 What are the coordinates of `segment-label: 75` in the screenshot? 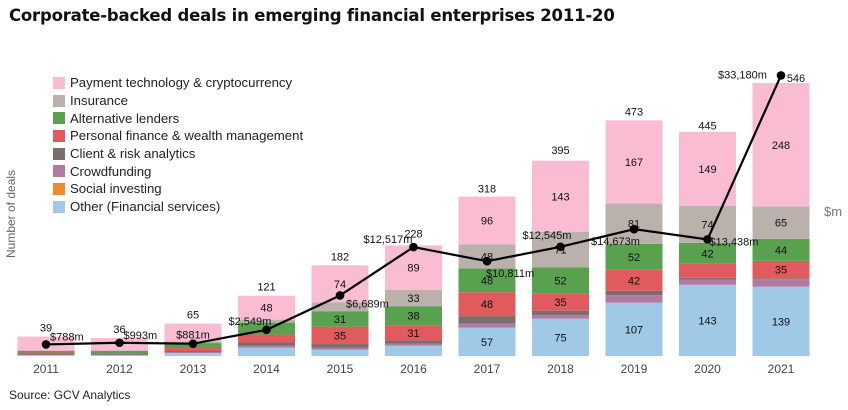 It's located at (560, 338).